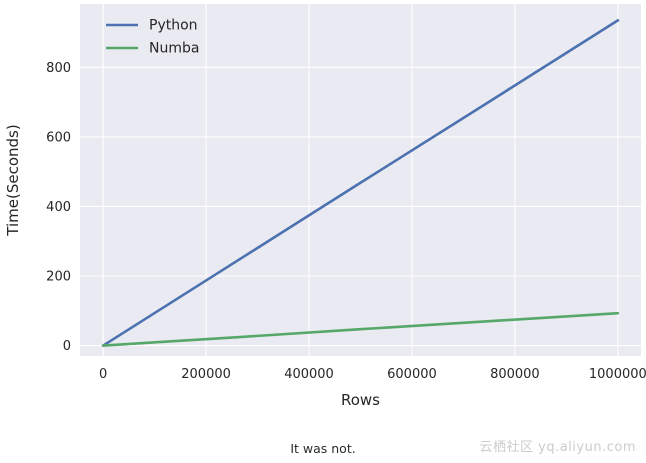  Describe the element at coordinates (323, 448) in the screenshot. I see `caption: It was not.` at that location.